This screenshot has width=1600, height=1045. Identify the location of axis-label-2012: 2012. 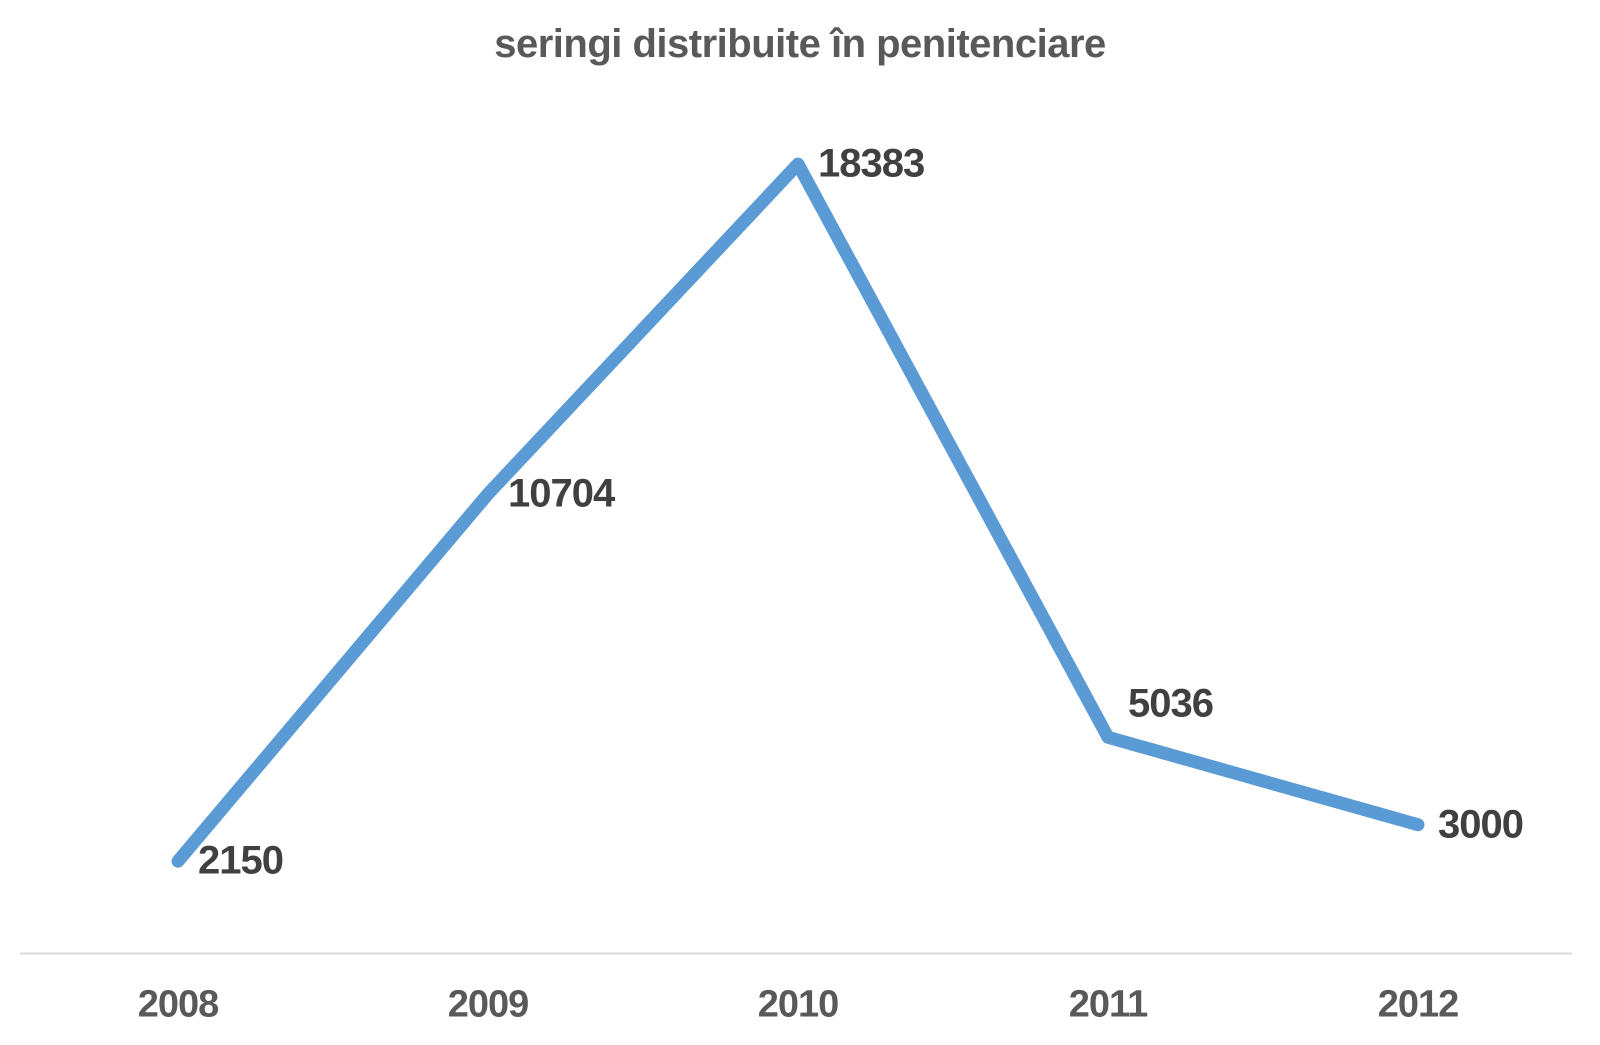
(1418, 1004).